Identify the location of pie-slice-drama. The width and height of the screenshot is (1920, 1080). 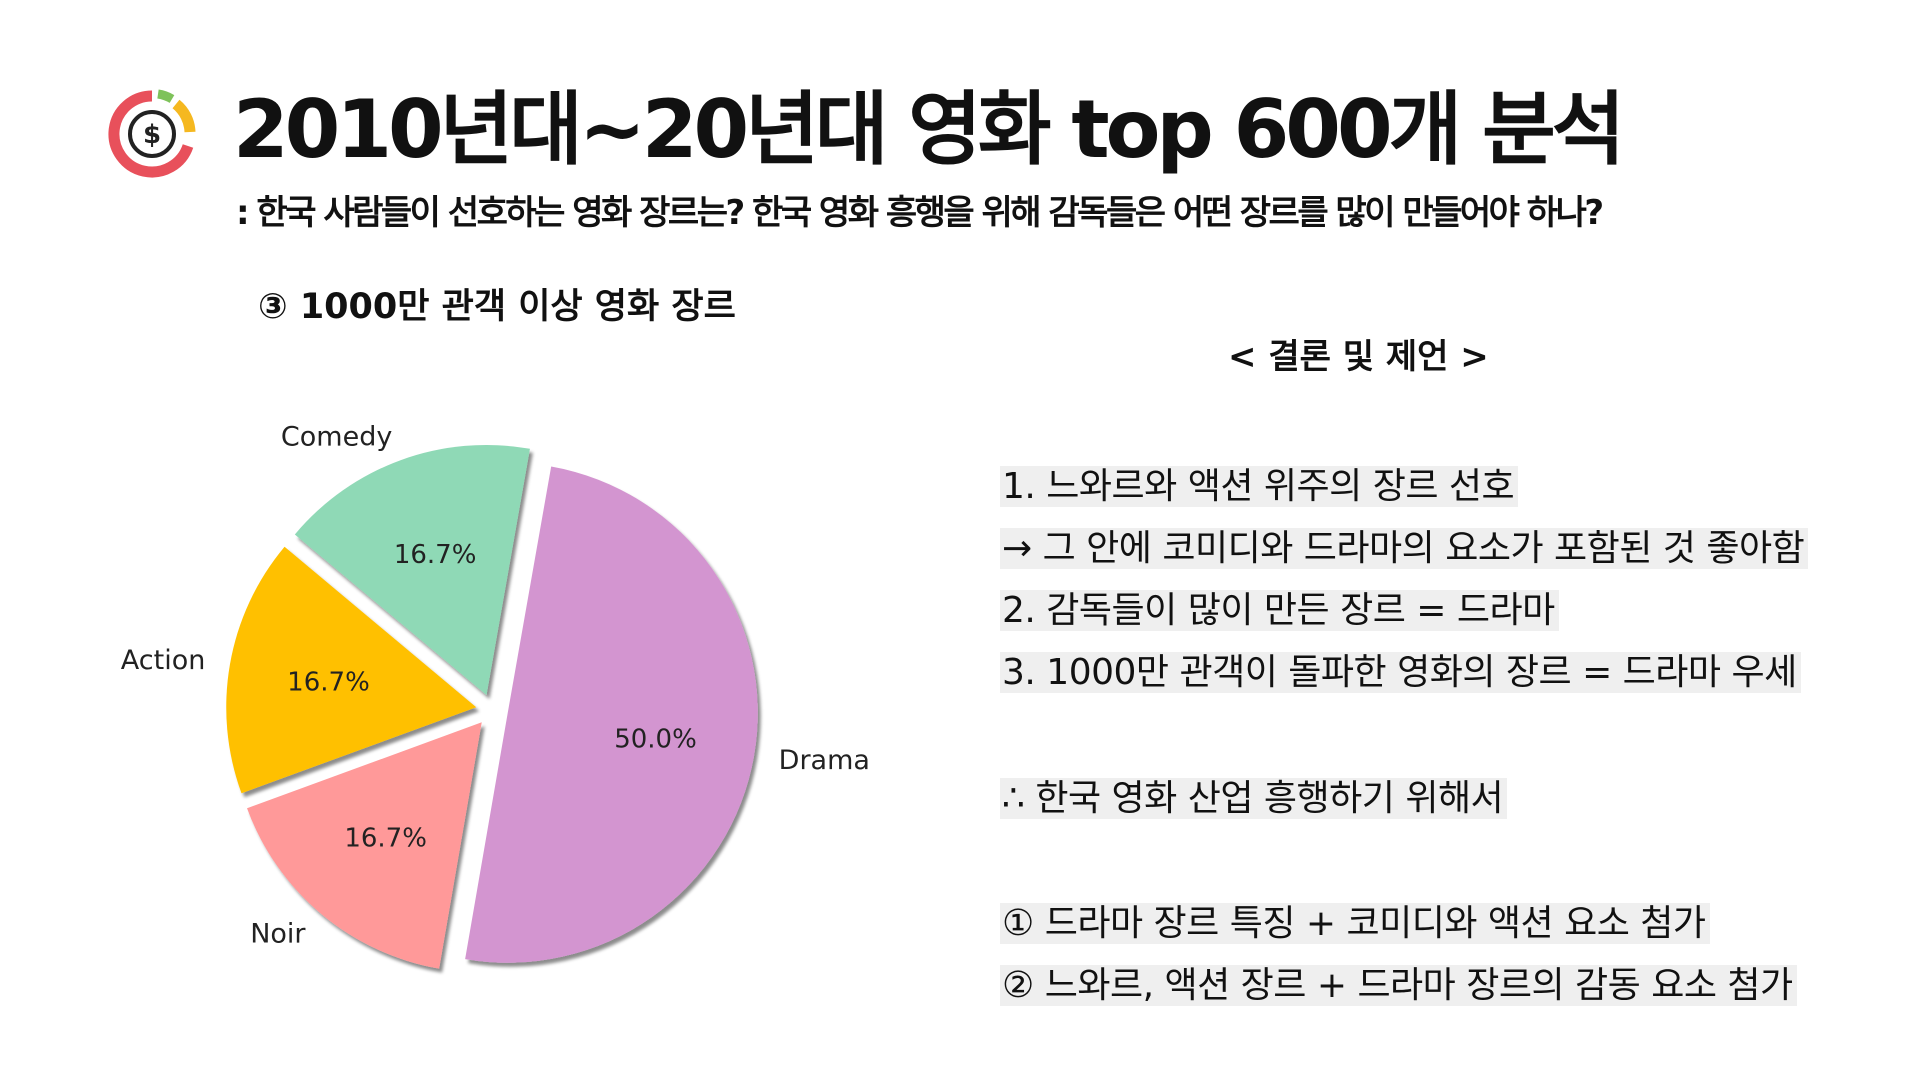
(611, 714).